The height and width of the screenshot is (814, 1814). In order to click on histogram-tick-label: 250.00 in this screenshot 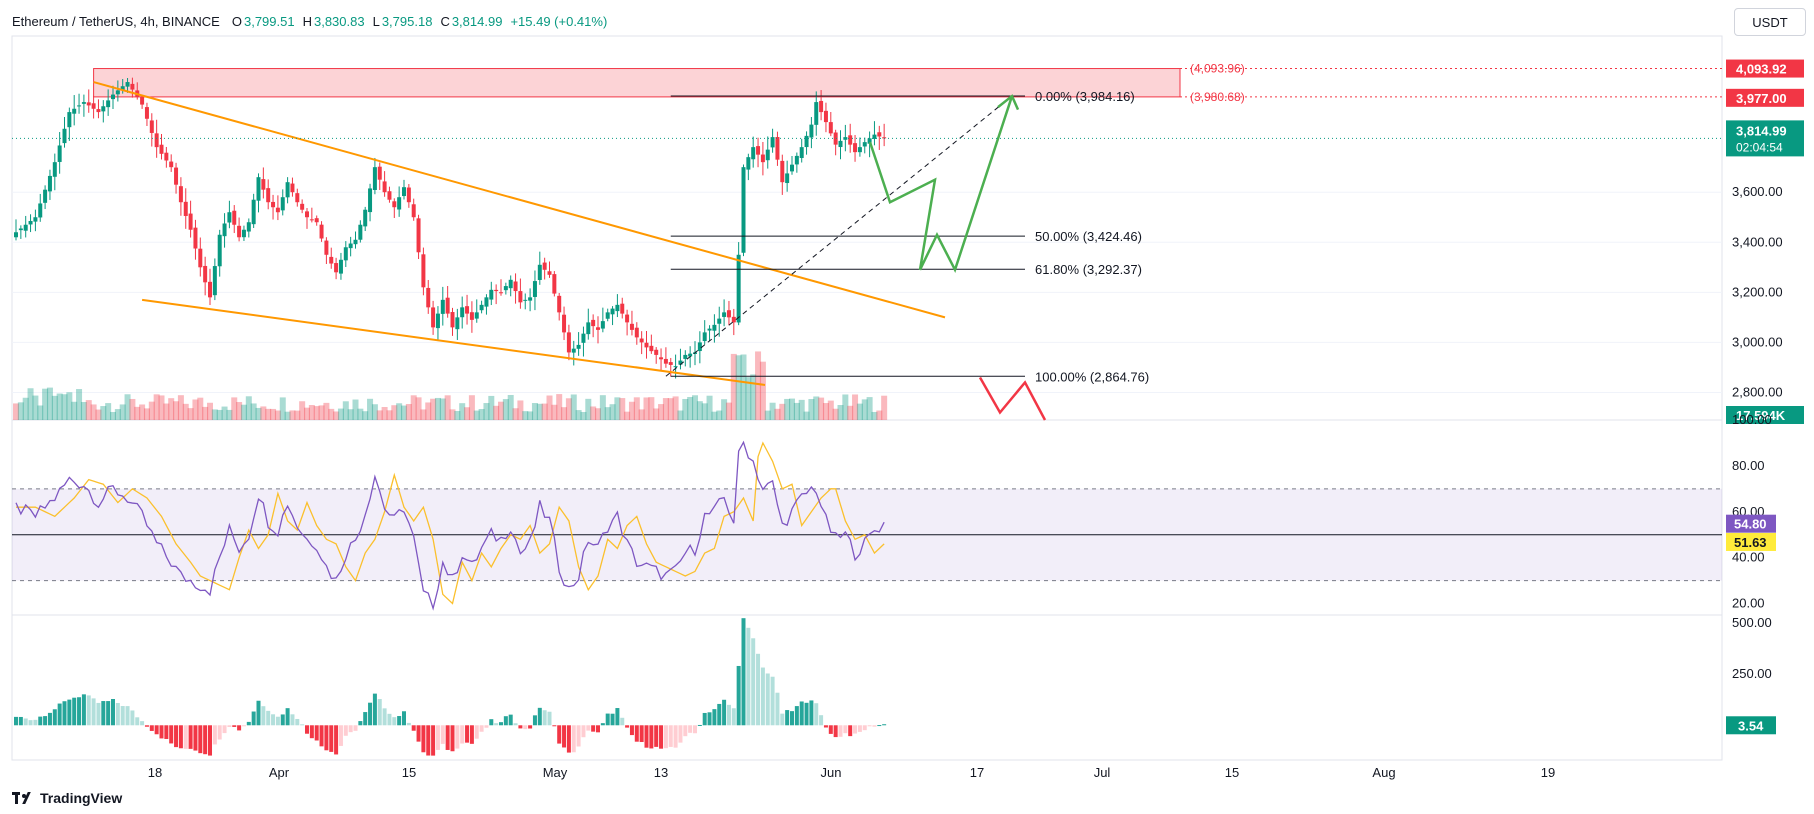, I will do `click(1752, 673)`.